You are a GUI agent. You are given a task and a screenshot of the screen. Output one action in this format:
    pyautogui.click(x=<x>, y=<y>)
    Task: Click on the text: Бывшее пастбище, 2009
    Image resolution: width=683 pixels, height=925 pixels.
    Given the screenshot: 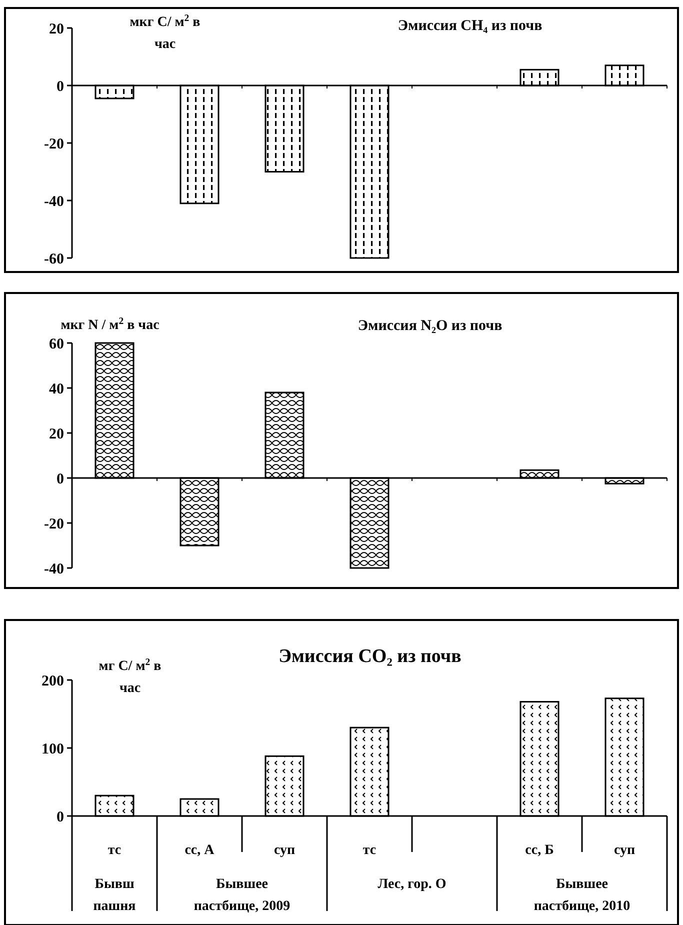 What is the action you would take?
    pyautogui.click(x=242, y=895)
    